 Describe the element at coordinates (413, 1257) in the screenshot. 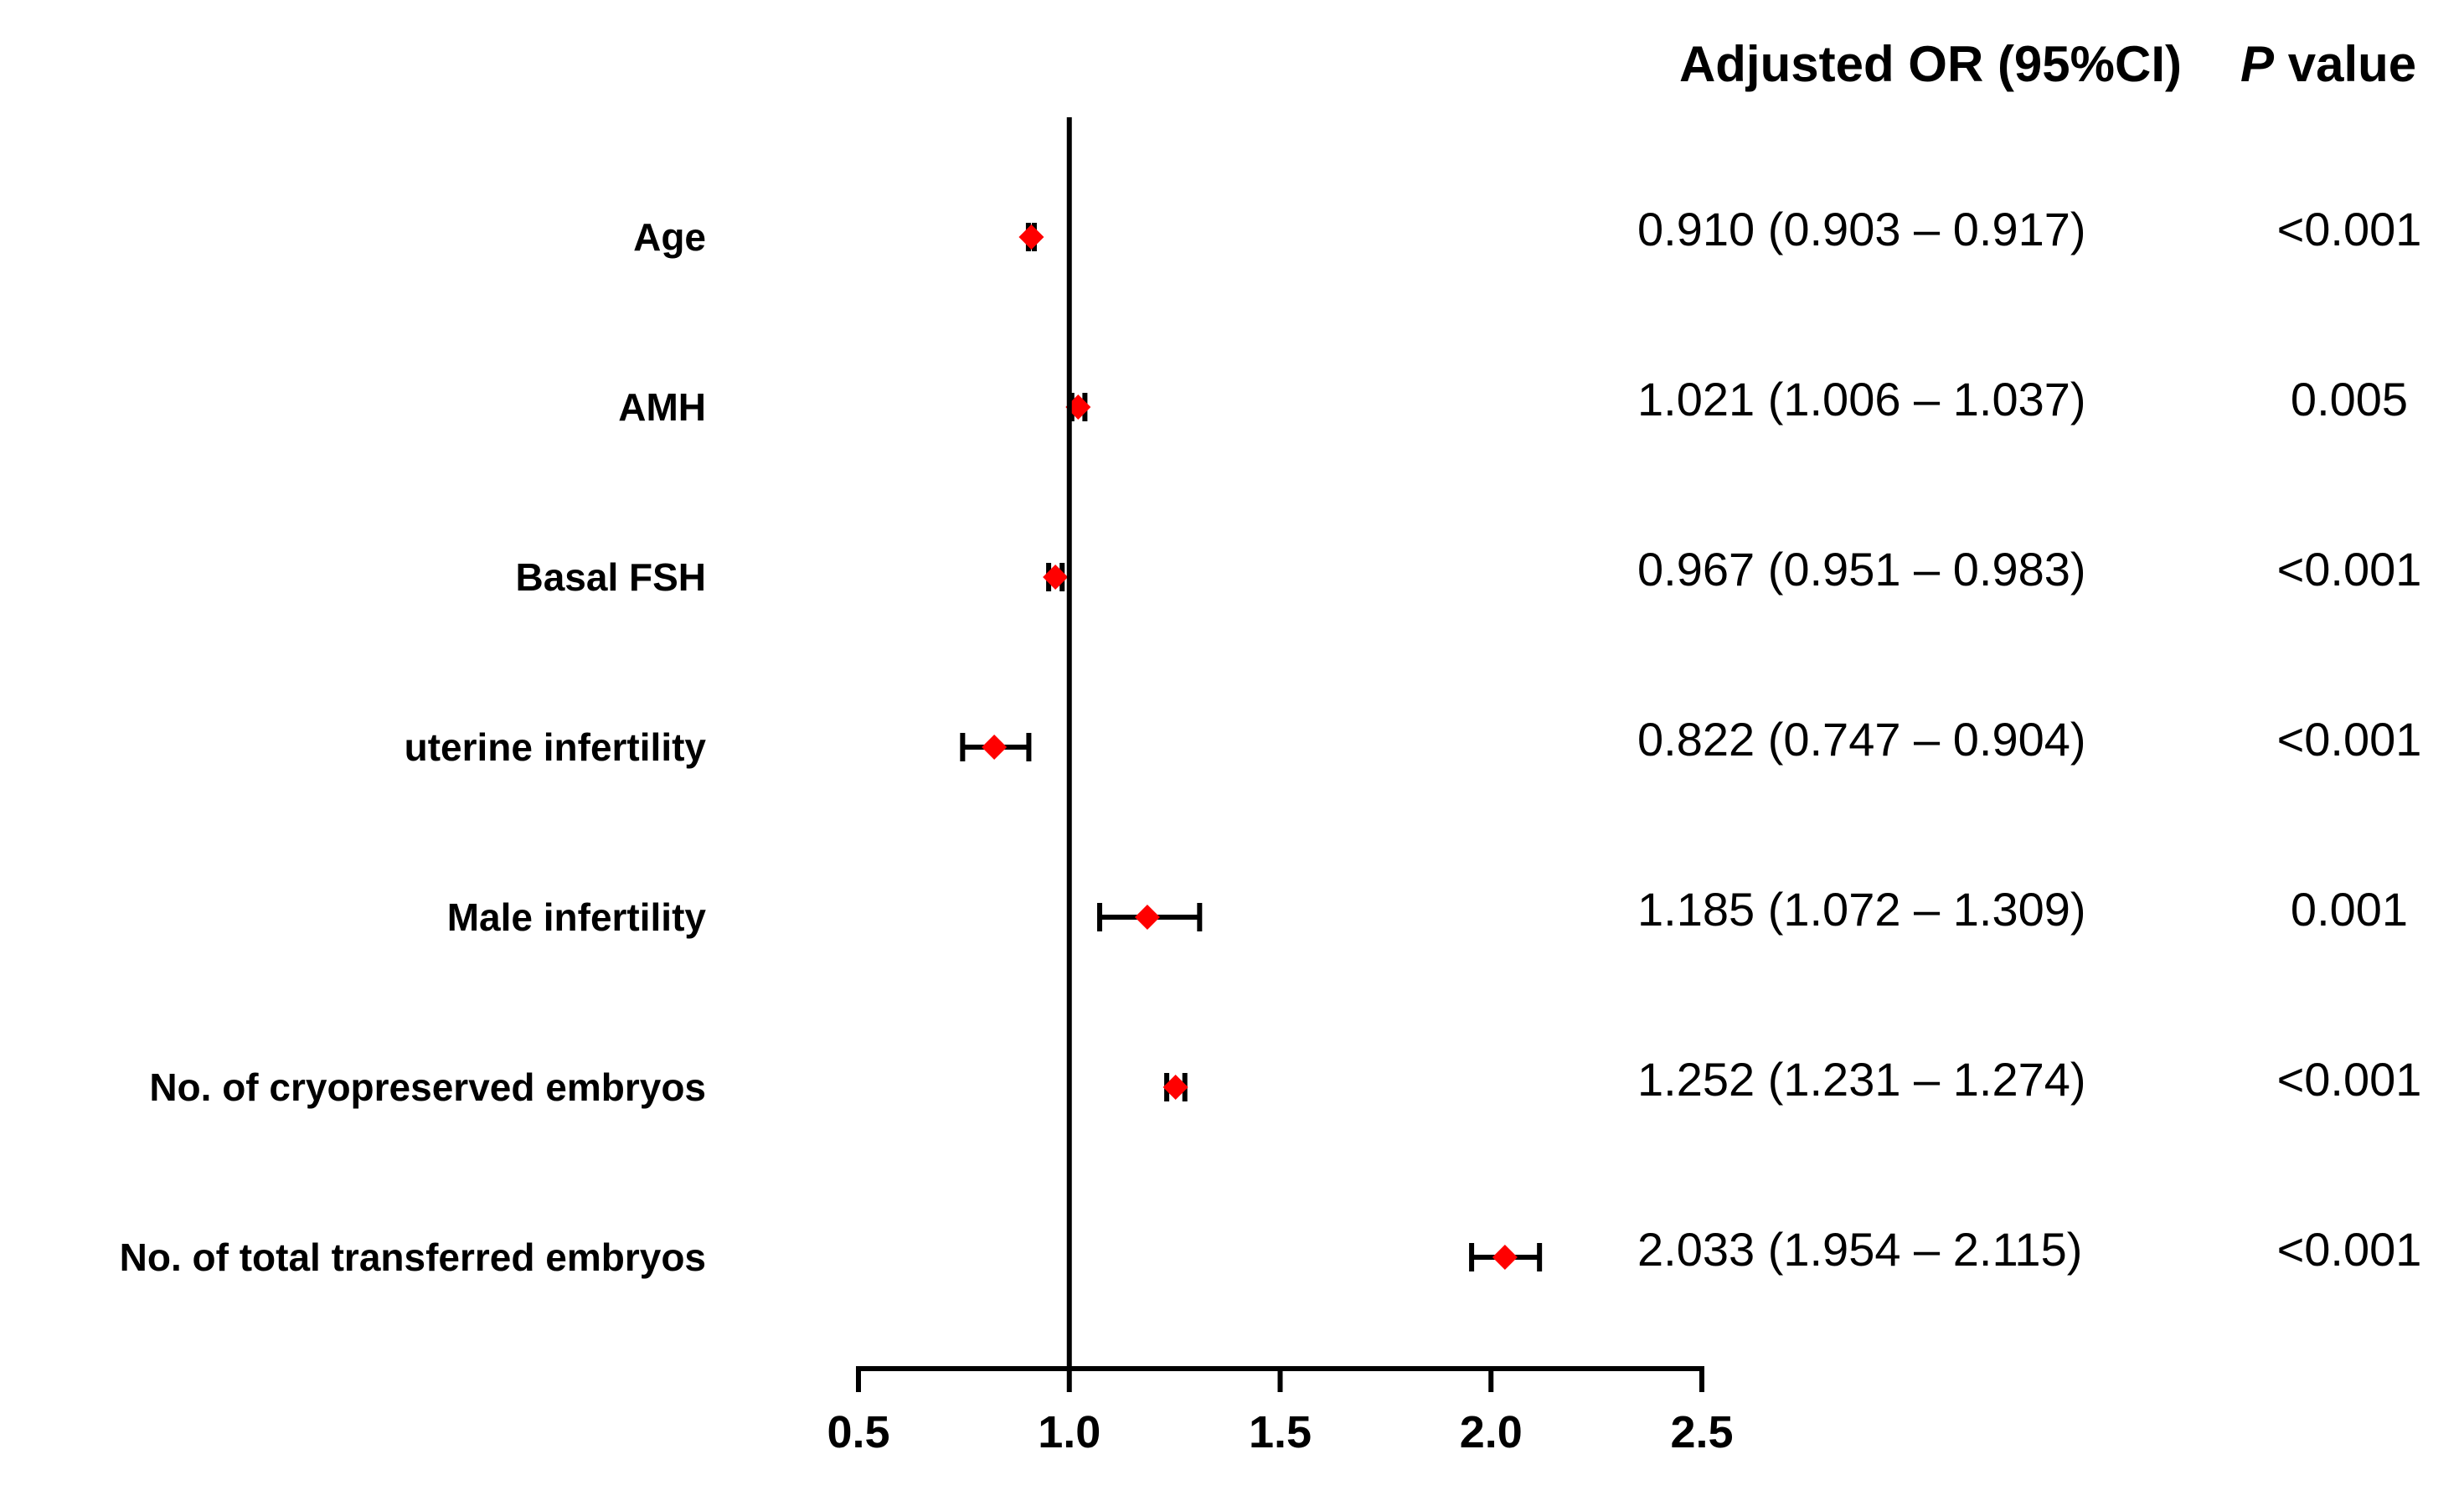

I see `row-label: No. of total transferred embryos` at that location.